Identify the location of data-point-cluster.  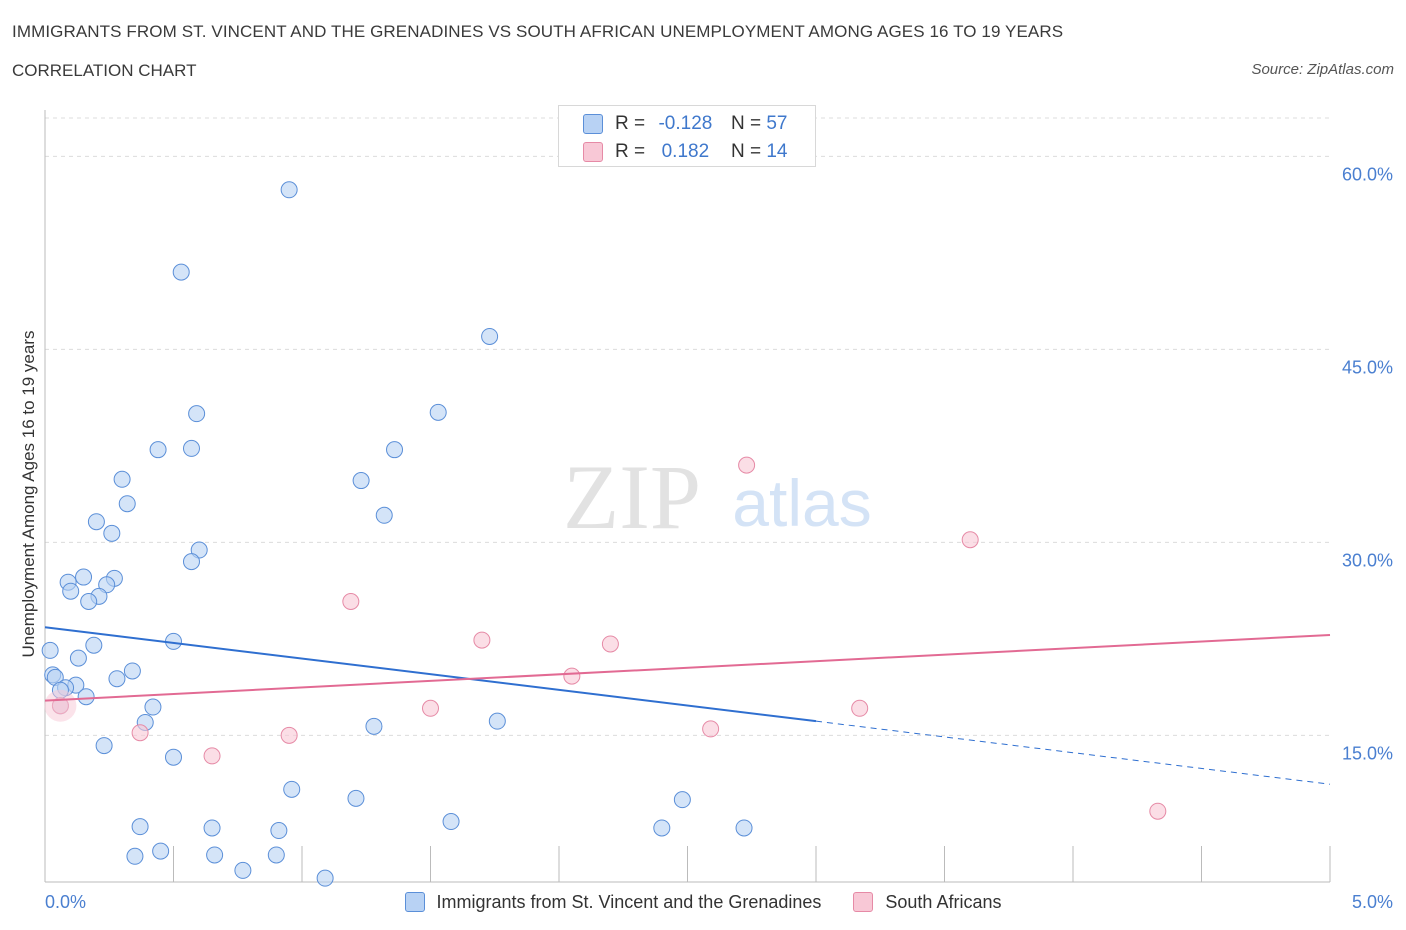
(60, 705).